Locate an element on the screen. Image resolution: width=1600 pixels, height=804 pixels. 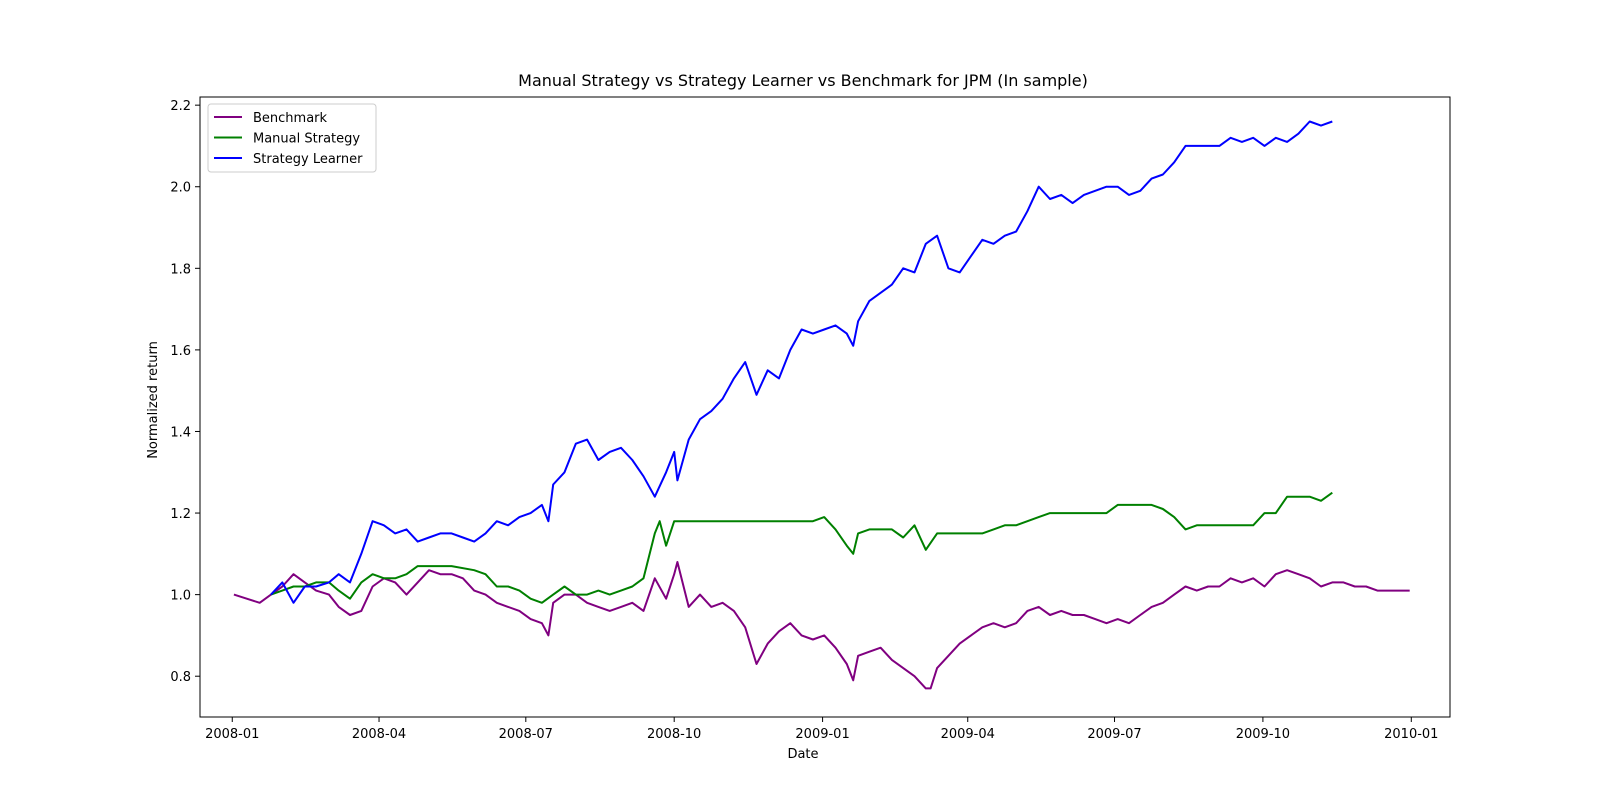
y-tick-label: 1.6 is located at coordinates (180, 351).